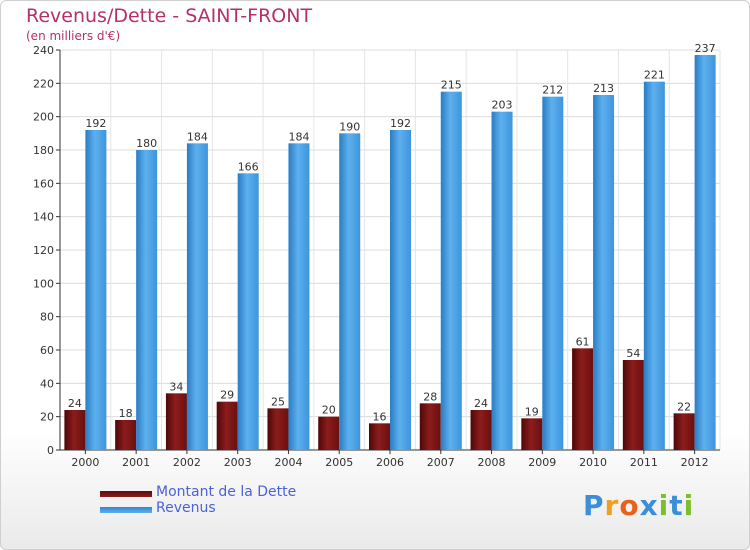 The width and height of the screenshot is (750, 550). What do you see at coordinates (227, 395) in the screenshot?
I see `data-label-dette: 29` at bounding box center [227, 395].